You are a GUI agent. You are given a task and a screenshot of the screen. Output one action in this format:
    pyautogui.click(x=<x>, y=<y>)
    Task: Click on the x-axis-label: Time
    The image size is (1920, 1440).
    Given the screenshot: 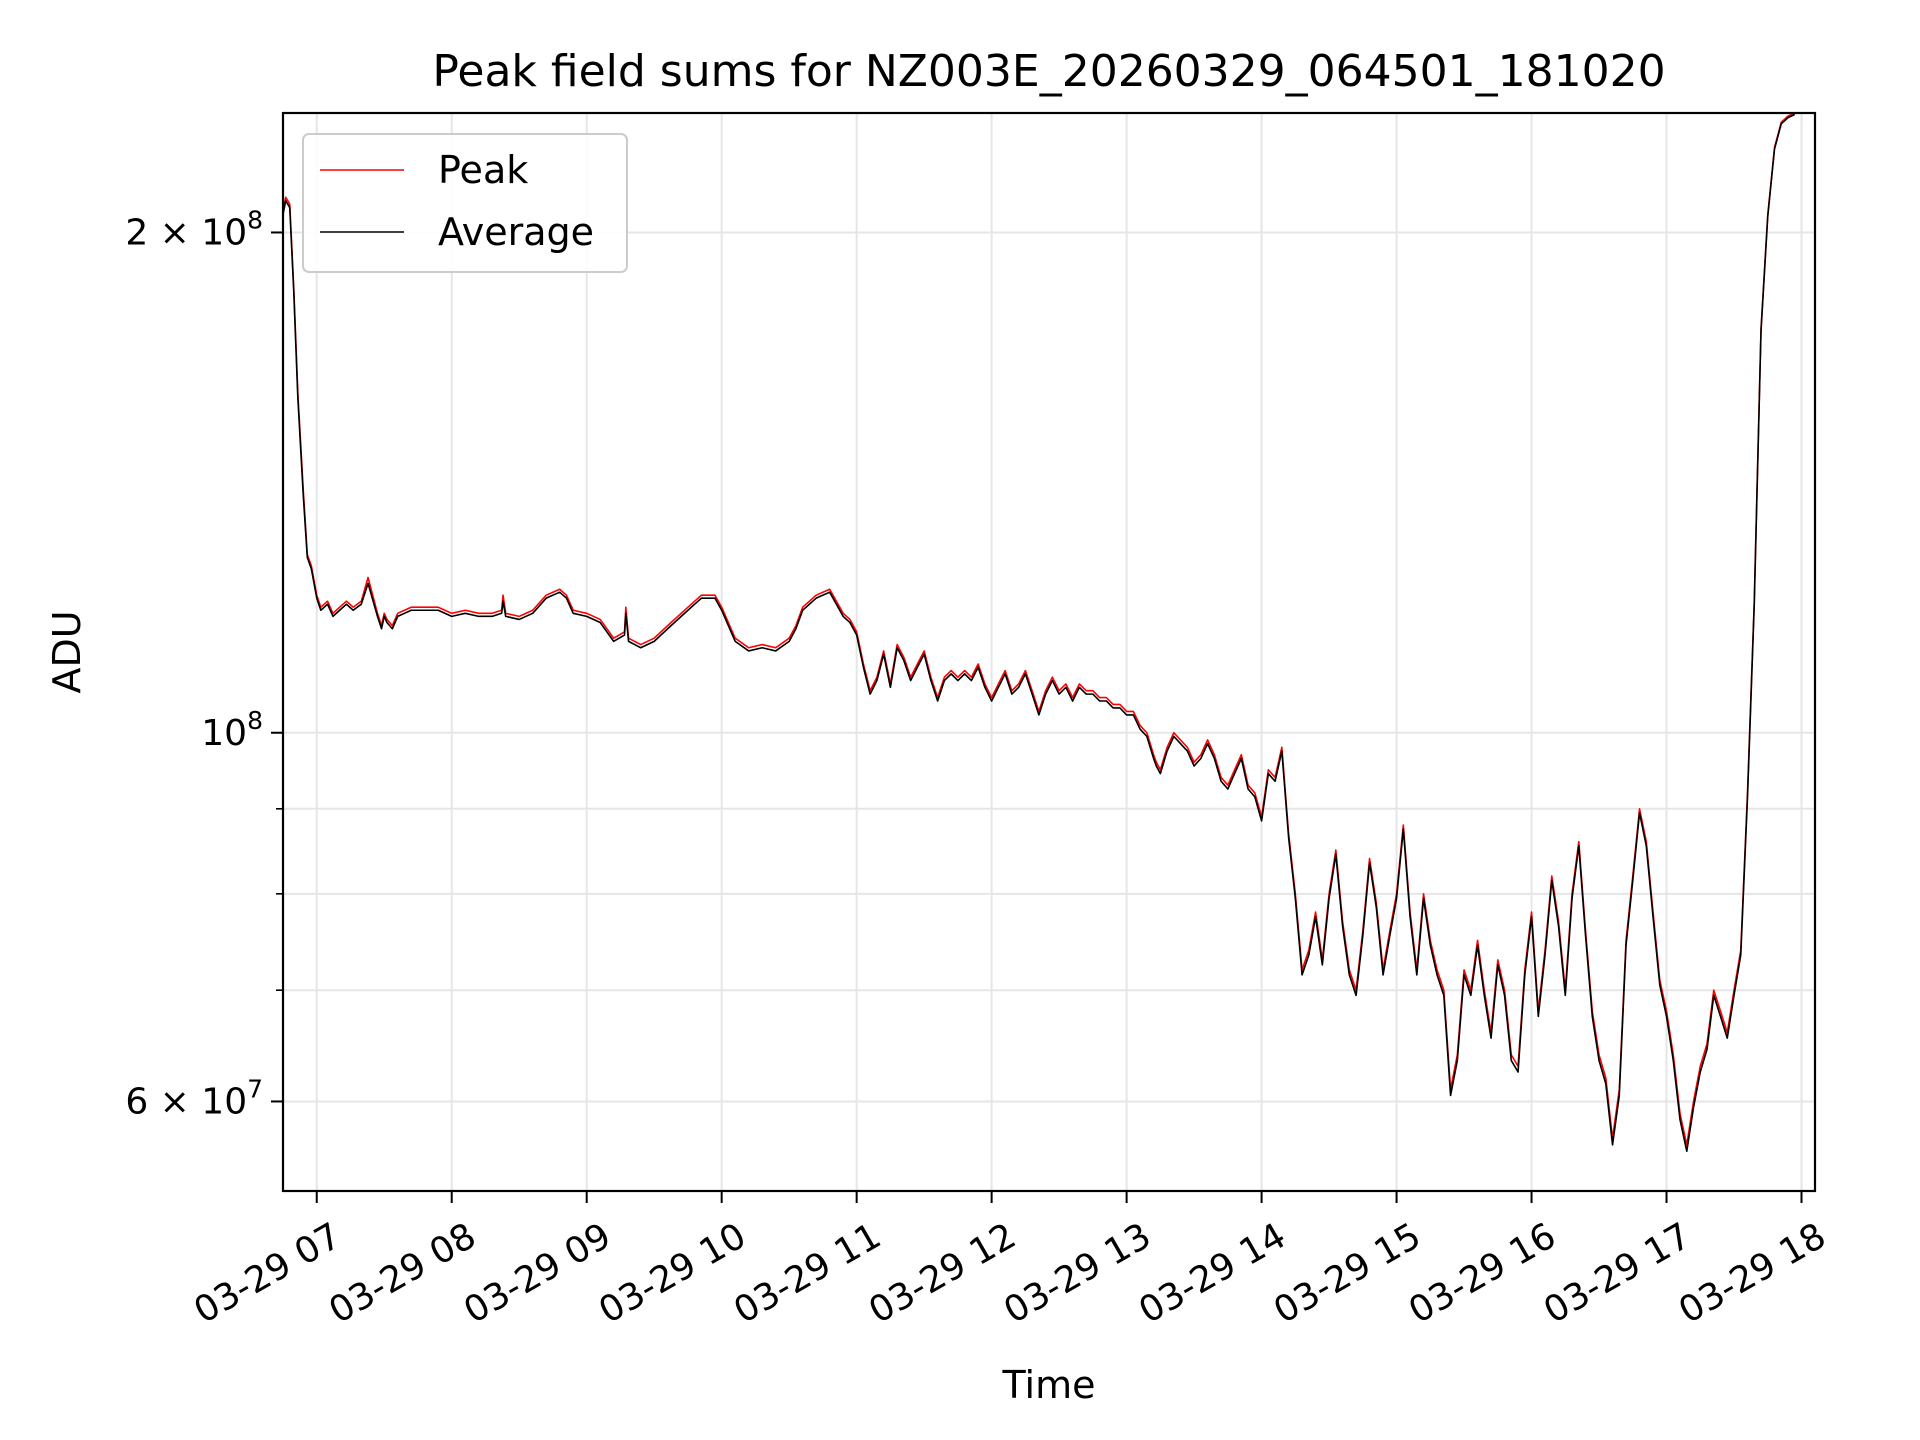 What is the action you would take?
    pyautogui.click(x=1049, y=1385)
    